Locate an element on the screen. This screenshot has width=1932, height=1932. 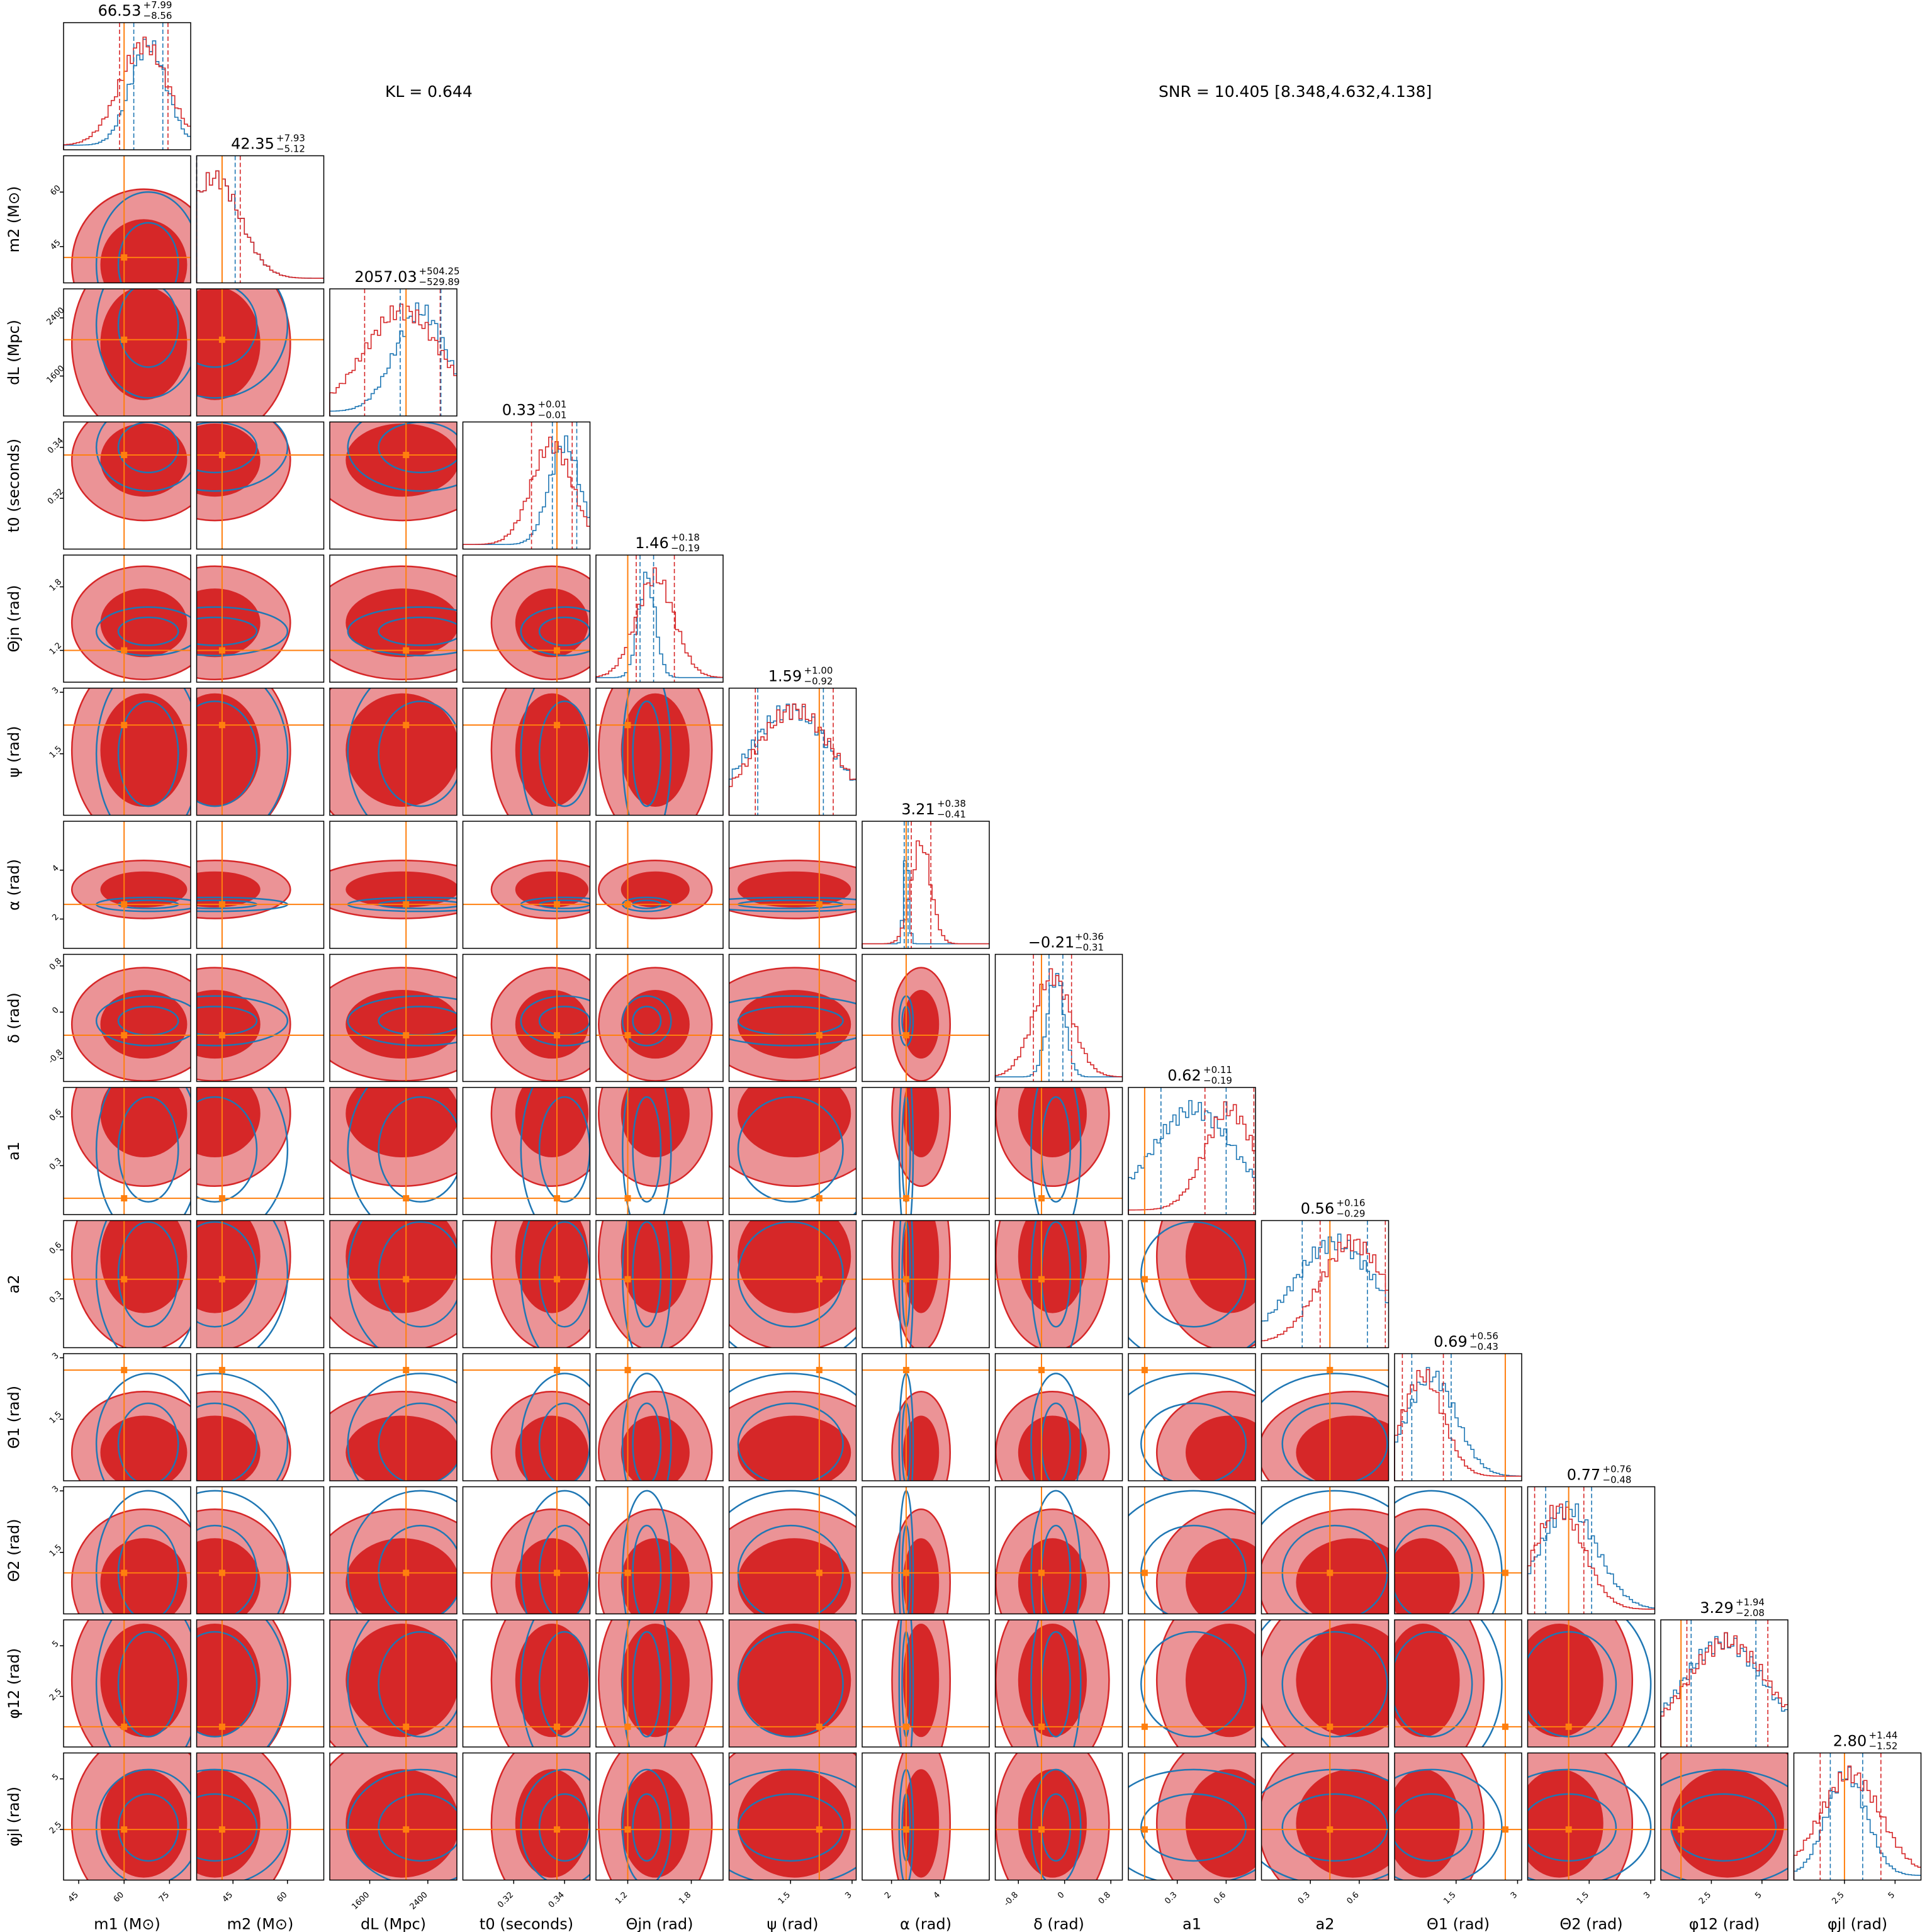
summary-title: 1.46 is located at coordinates (651, 543).